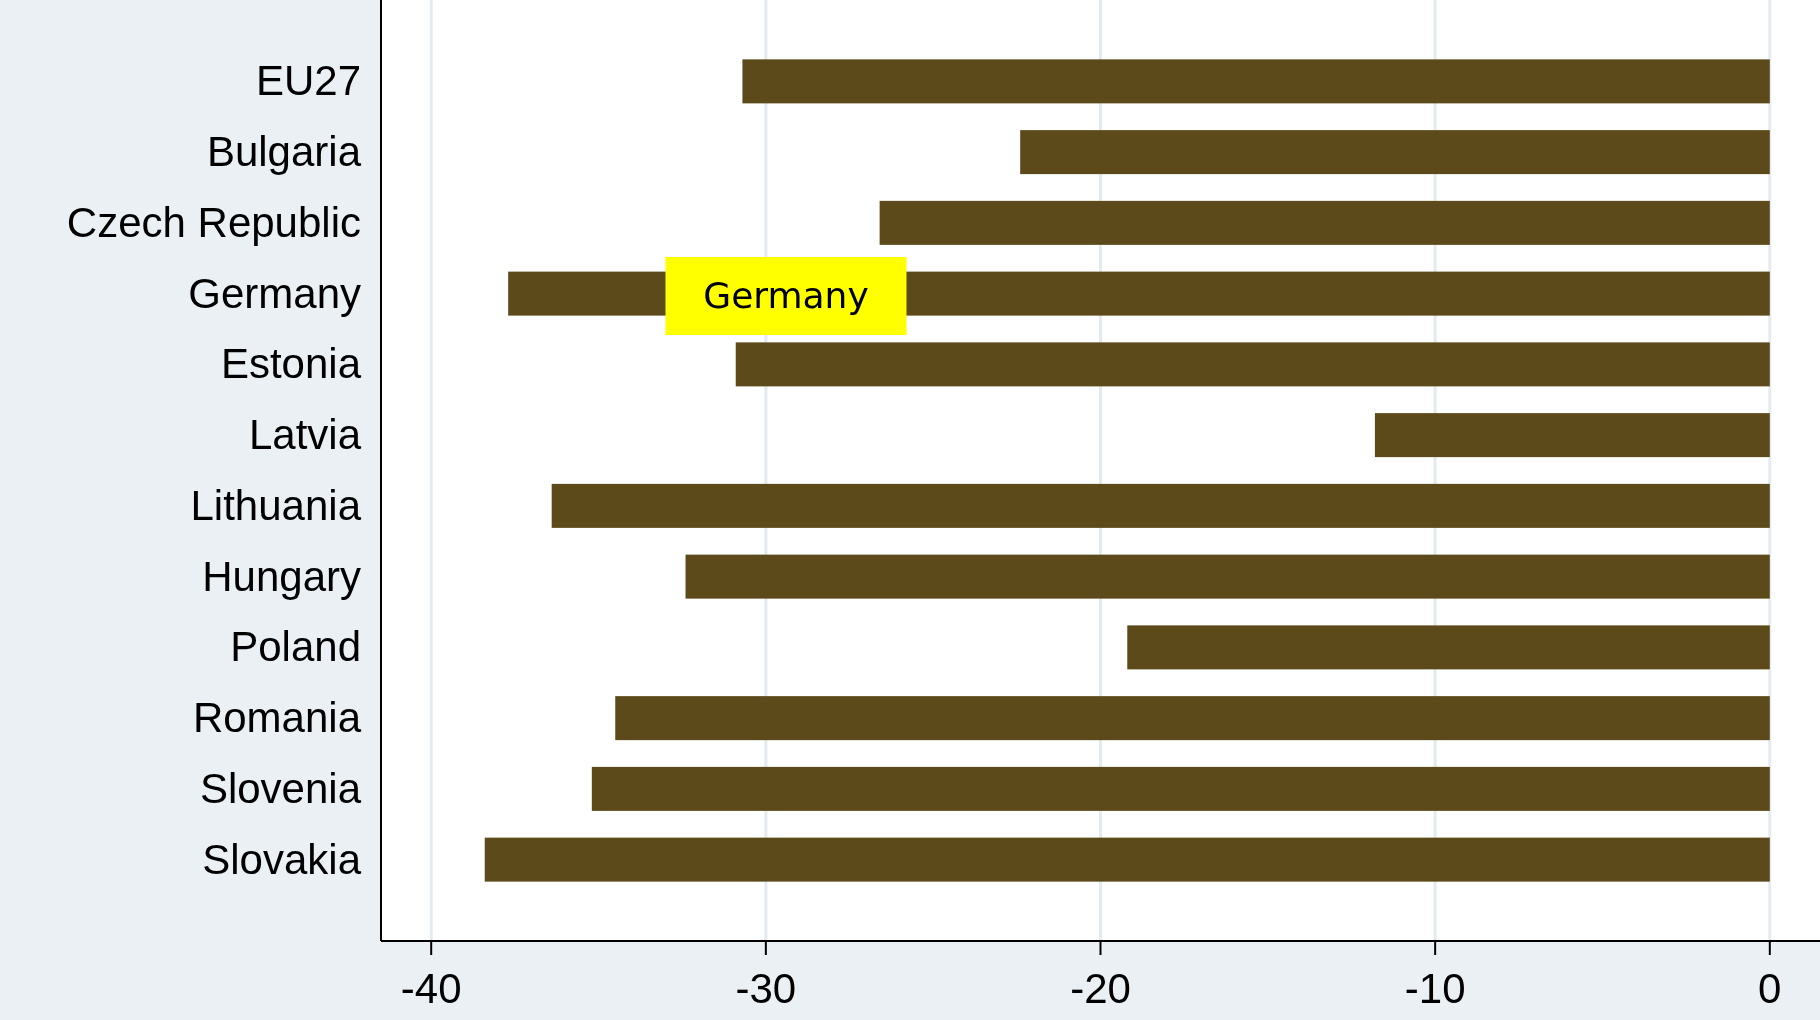 This screenshot has height=1020, width=1820. What do you see at coordinates (213, 222) in the screenshot?
I see `y-tick-label: Czech Republic` at bounding box center [213, 222].